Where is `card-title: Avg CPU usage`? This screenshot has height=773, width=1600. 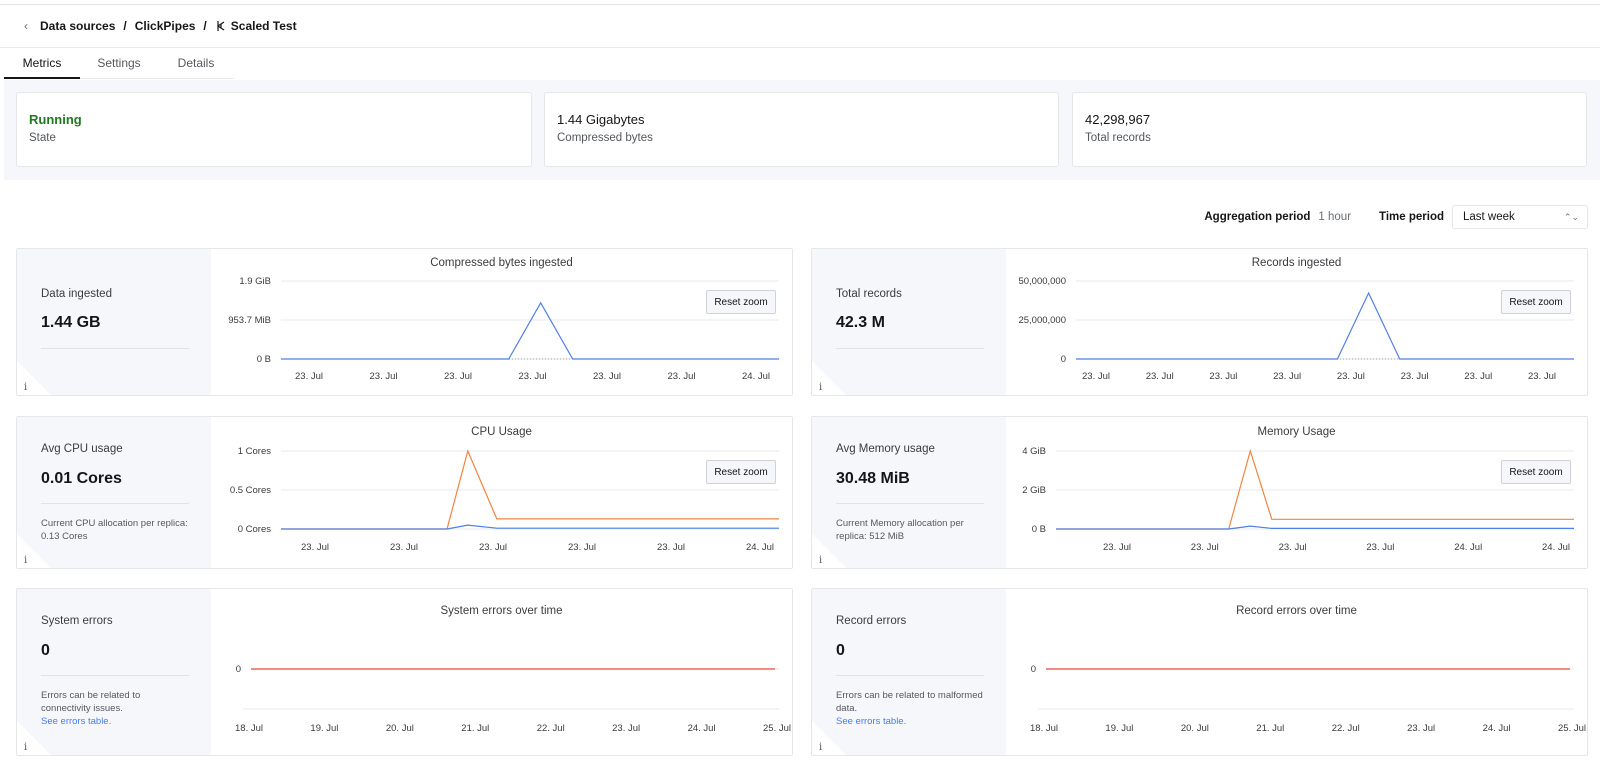 card-title: Avg CPU usage is located at coordinates (82, 449).